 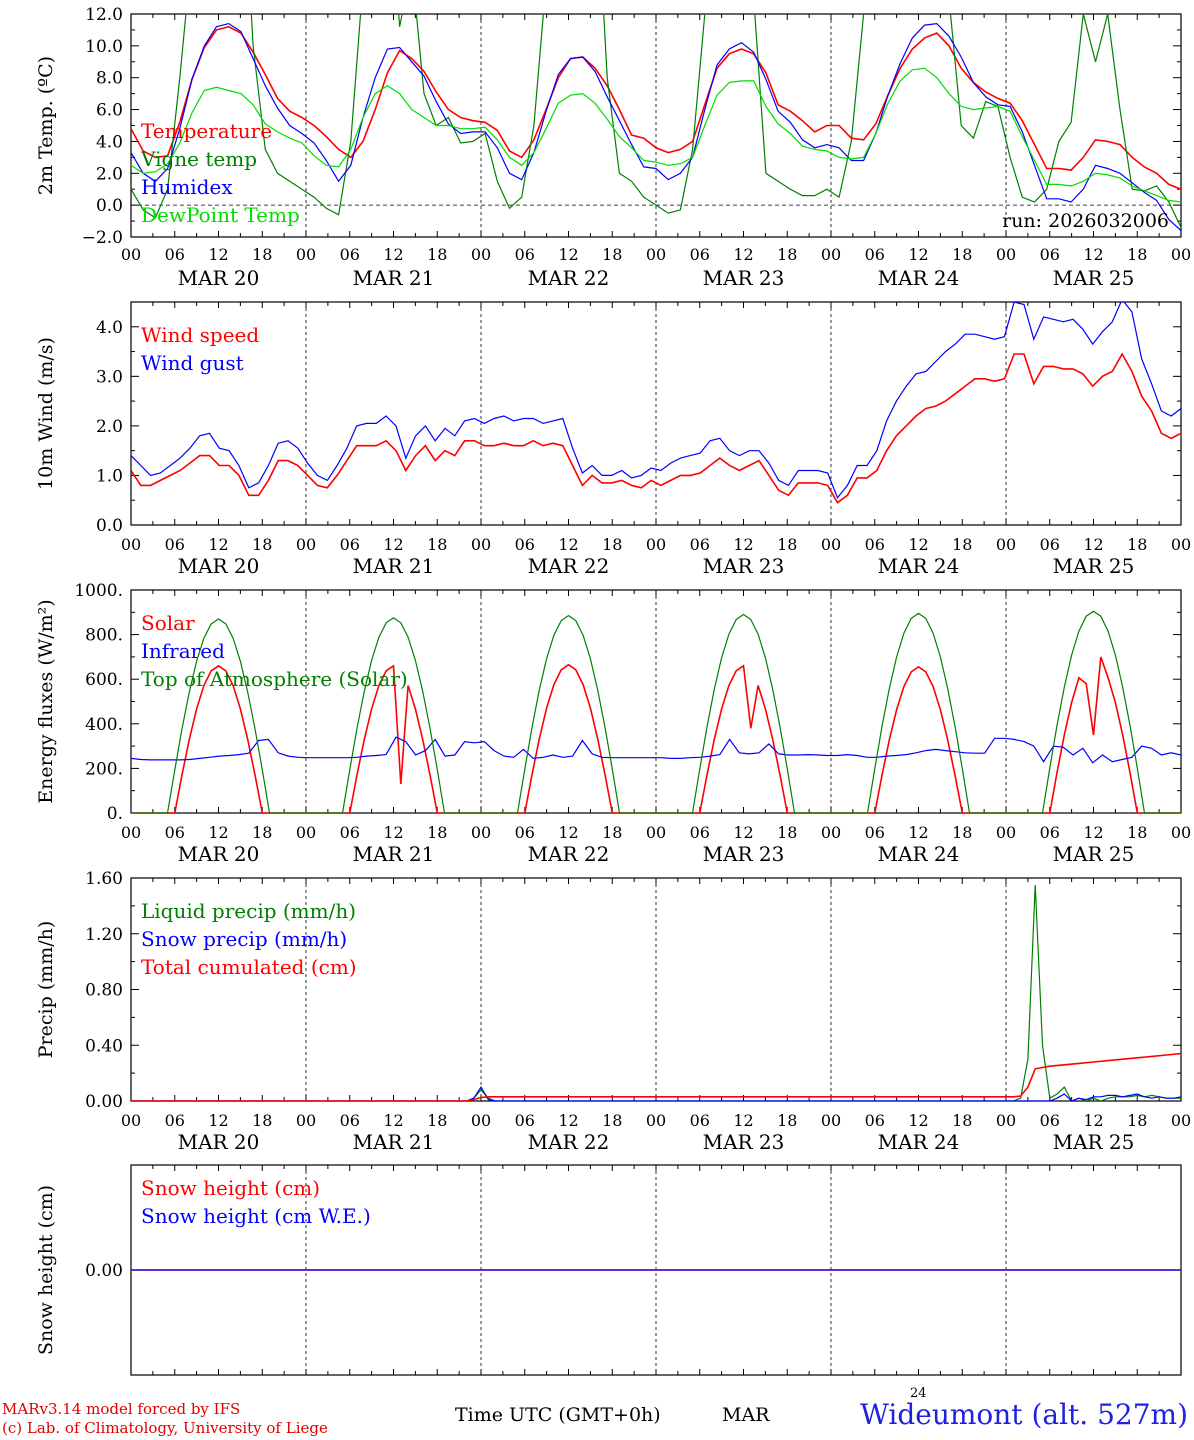 I want to click on legend-entry: Liquid precip (mm/h), so click(x=248, y=911).